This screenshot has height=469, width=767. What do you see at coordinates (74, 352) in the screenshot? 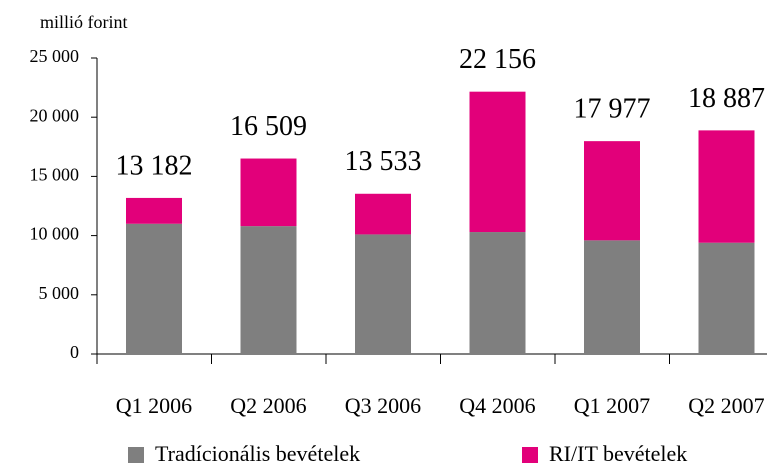
I see `y-tick-label: 0` at bounding box center [74, 352].